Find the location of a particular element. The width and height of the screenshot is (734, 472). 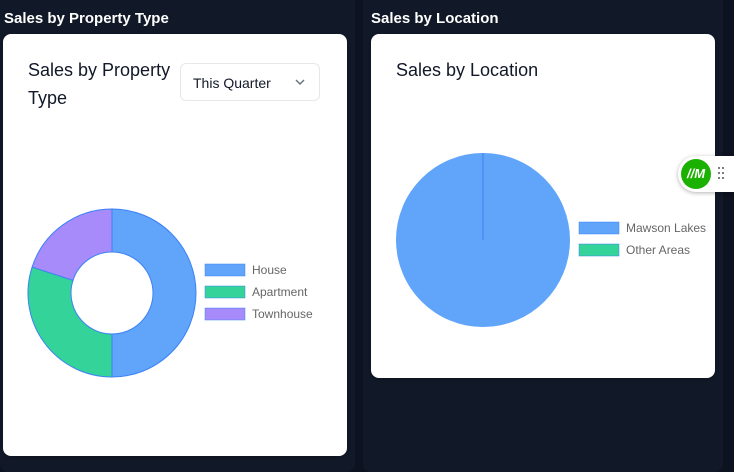

card-title: Sales by Property Type is located at coordinates (99, 84).